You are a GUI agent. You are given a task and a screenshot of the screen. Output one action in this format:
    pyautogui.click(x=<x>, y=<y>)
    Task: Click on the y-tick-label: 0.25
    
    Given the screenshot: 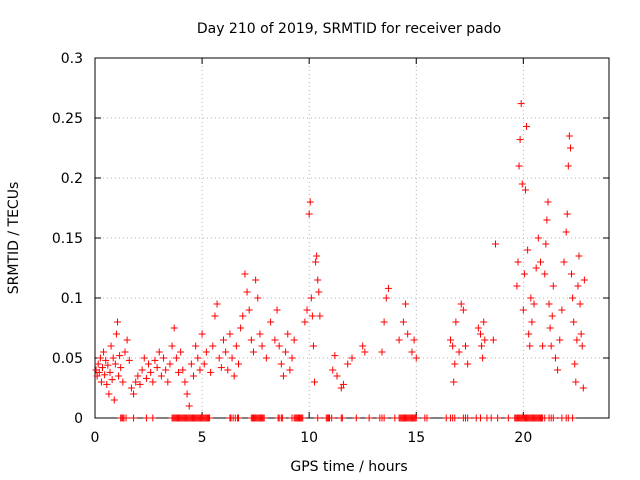 What is the action you would take?
    pyautogui.click(x=67, y=119)
    